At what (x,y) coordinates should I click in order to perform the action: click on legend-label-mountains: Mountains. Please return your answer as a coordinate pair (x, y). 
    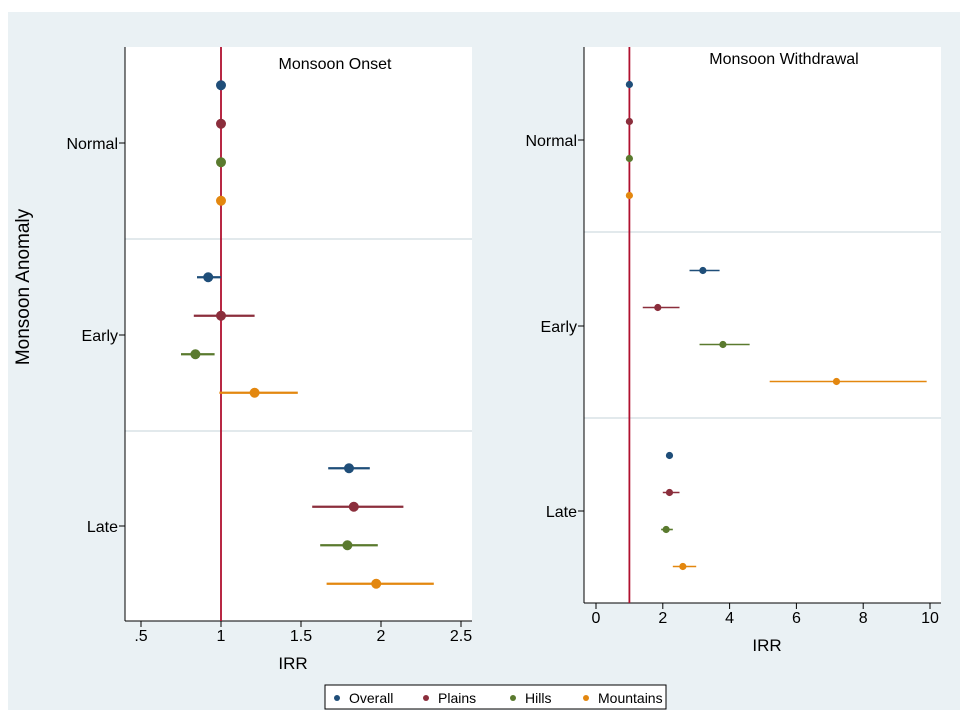
    Looking at the image, I should click on (630, 698).